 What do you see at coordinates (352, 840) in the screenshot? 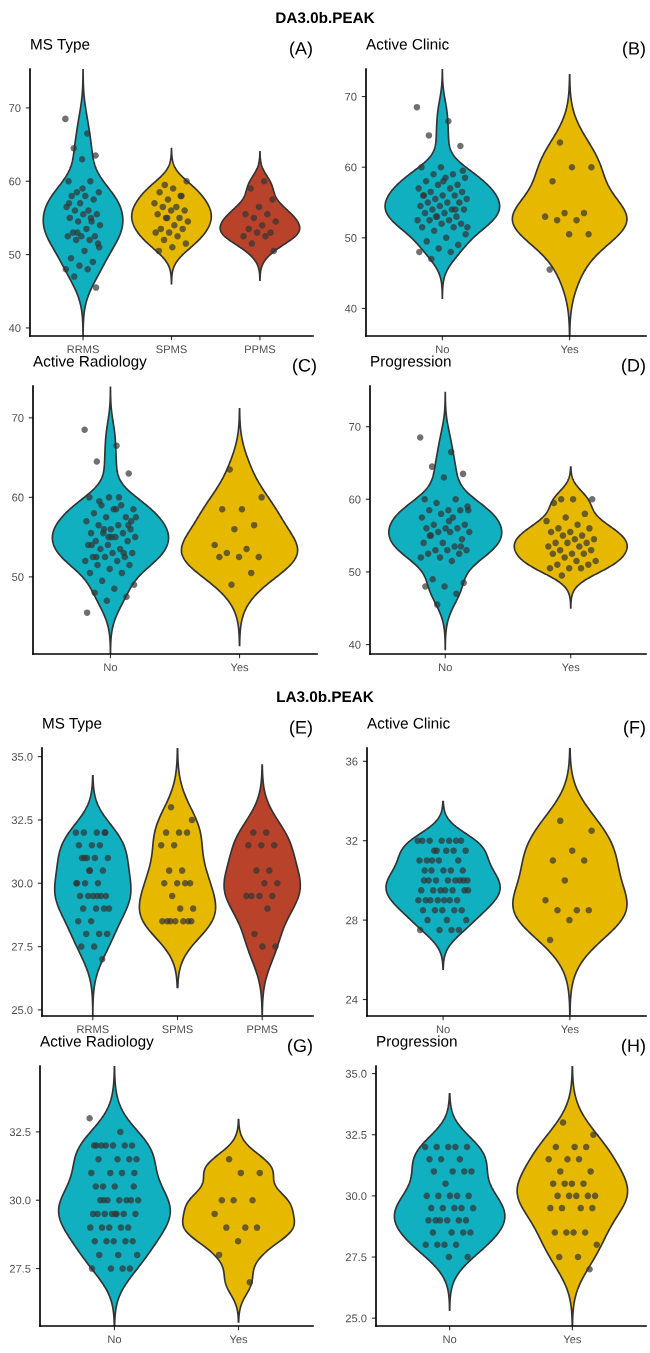
I see `y-tick-label: 32` at bounding box center [352, 840].